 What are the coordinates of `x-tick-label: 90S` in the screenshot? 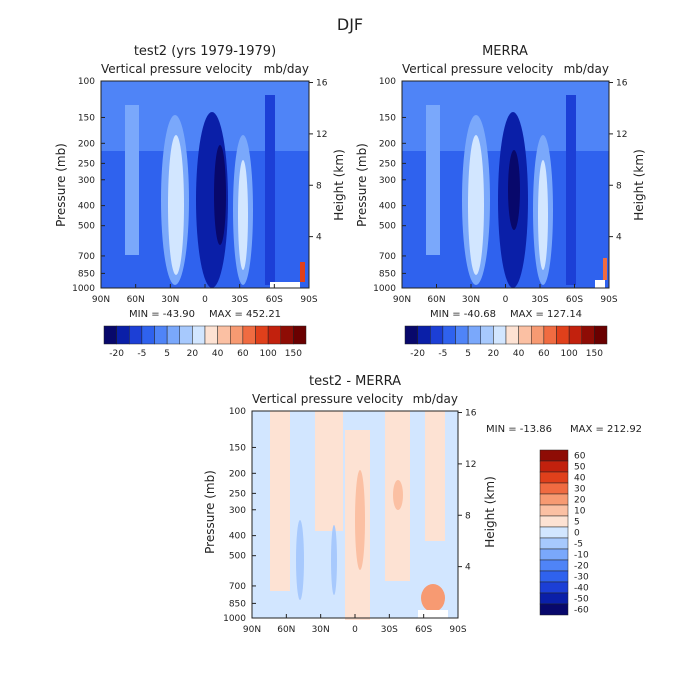 It's located at (308, 300).